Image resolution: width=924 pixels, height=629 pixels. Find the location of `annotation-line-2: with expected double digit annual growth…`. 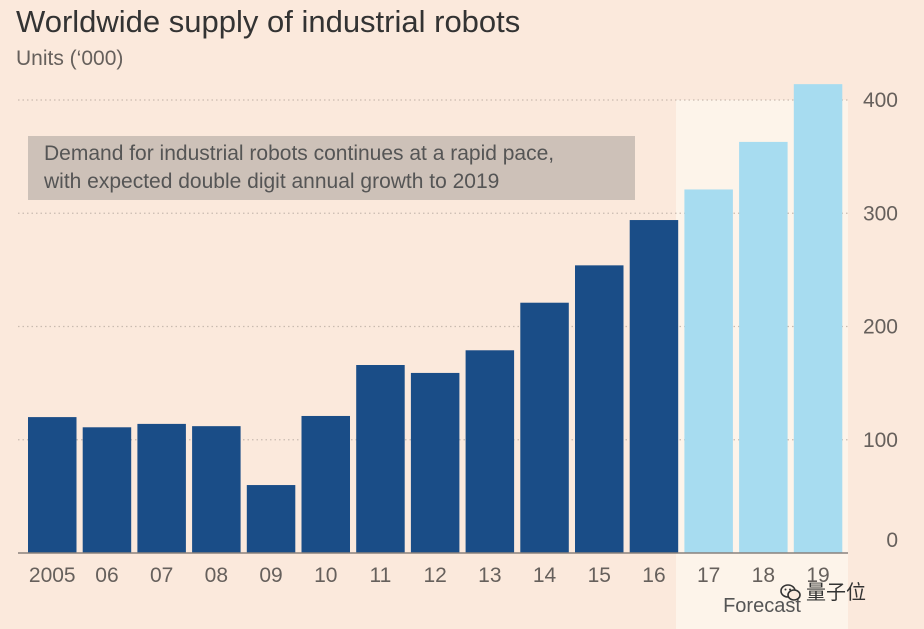

annotation-line-2: with expected double digit annual growth… is located at coordinates (271, 181).